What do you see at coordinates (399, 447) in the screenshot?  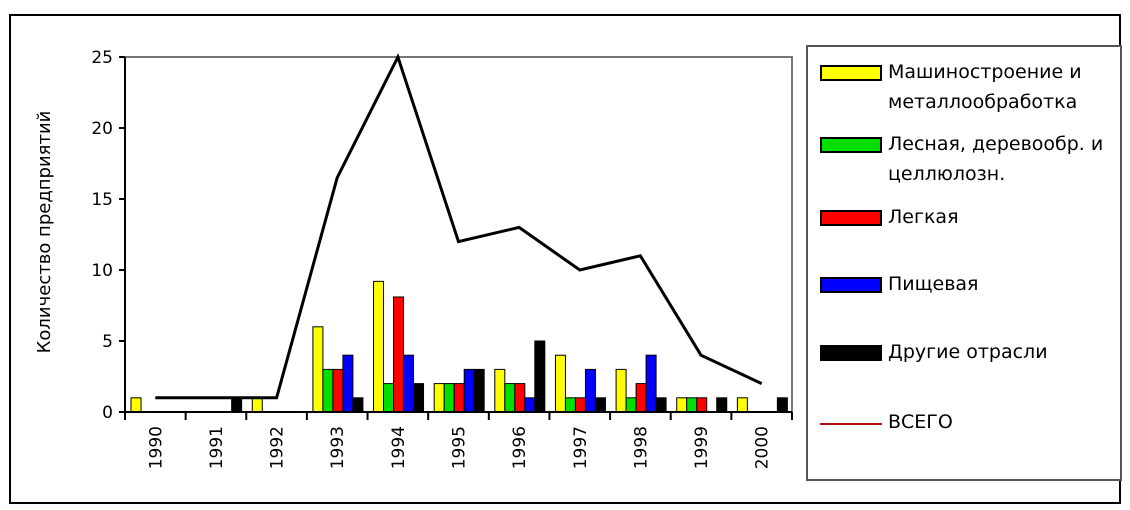 I see `x-tick-label: 1994` at bounding box center [399, 447].